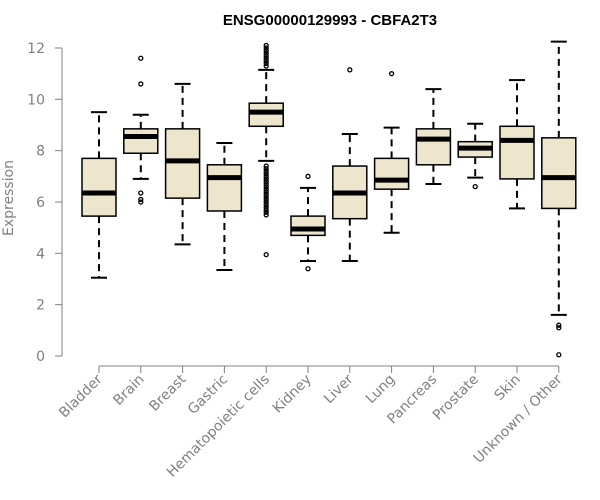  Describe the element at coordinates (292, 394) in the screenshot. I see `x-tick-label: Kidney` at that location.